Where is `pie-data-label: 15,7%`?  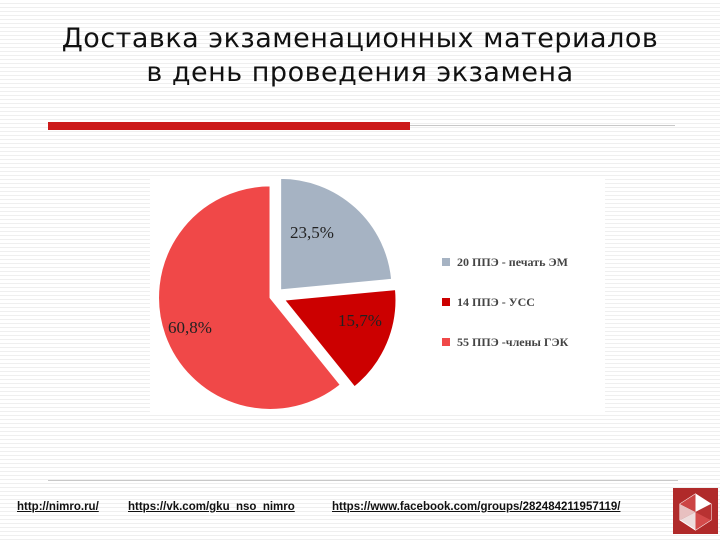 pie-data-label: 15,7% is located at coordinates (360, 320).